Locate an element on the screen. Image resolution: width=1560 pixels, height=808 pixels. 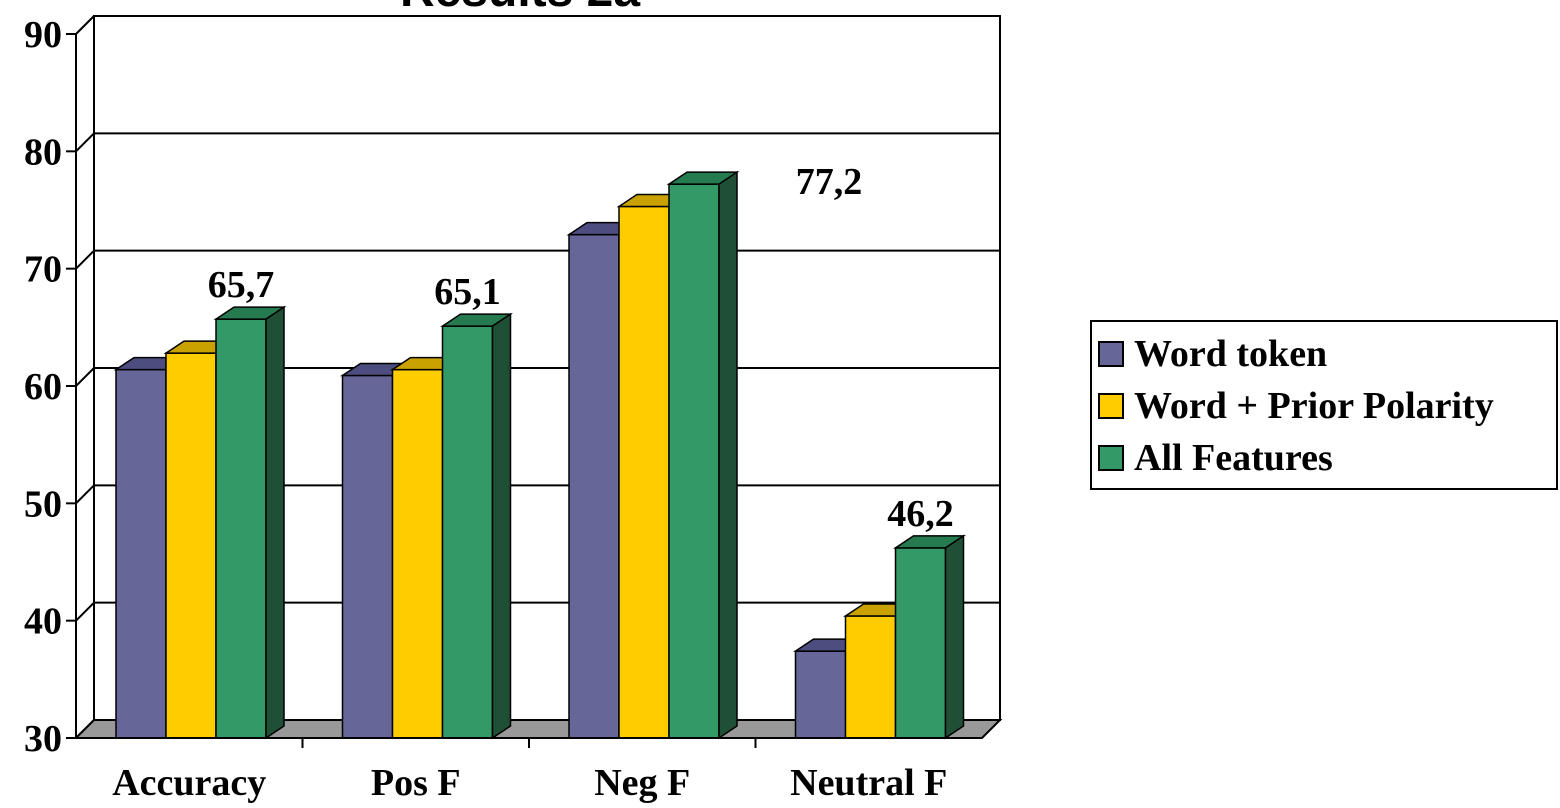
y-tick-label: 40 is located at coordinates (43, 622).